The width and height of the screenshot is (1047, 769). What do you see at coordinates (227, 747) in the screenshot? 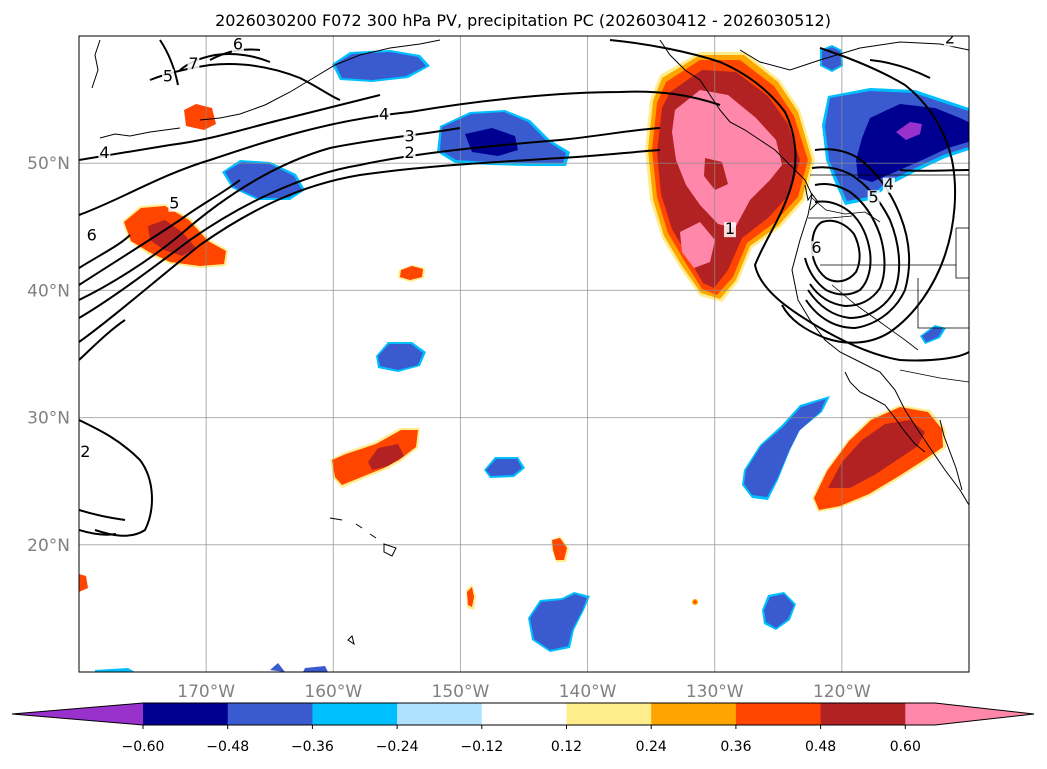
I see `colorbar-tick-label: −0.48` at bounding box center [227, 747].